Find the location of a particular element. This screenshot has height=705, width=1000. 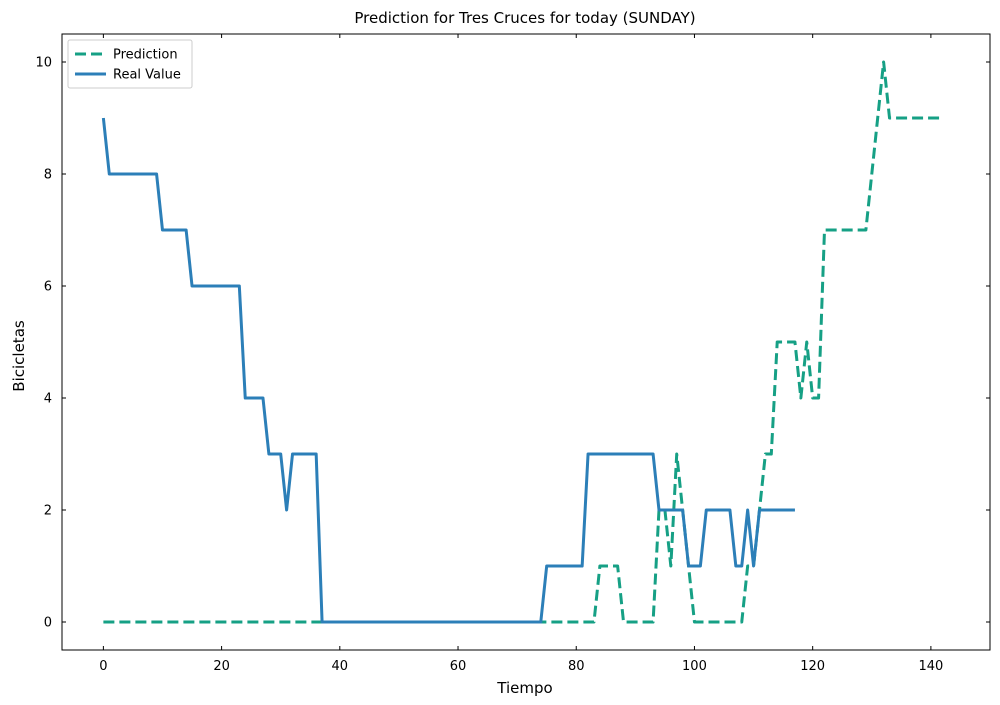

legend-label: Prediction is located at coordinates (145, 55).